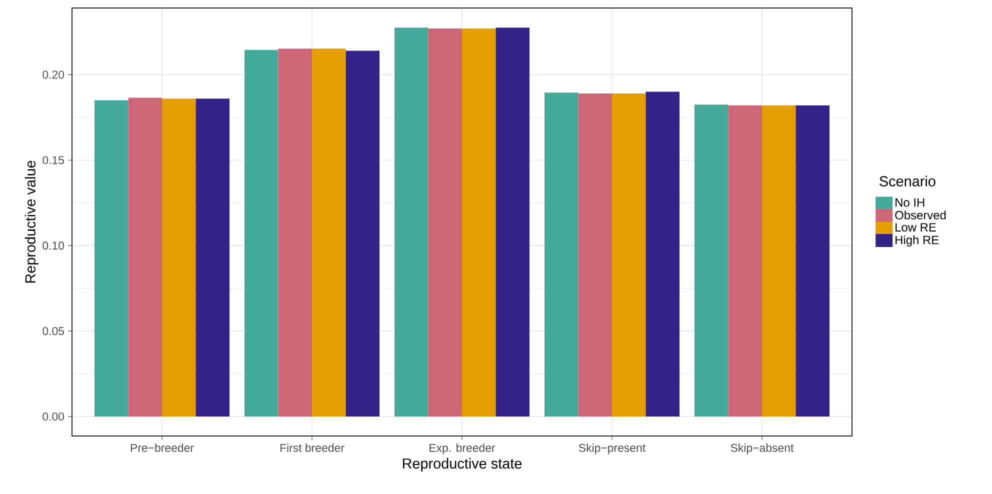 The height and width of the screenshot is (494, 992). I want to click on x-tick-label: Skip−absent, so click(762, 449).